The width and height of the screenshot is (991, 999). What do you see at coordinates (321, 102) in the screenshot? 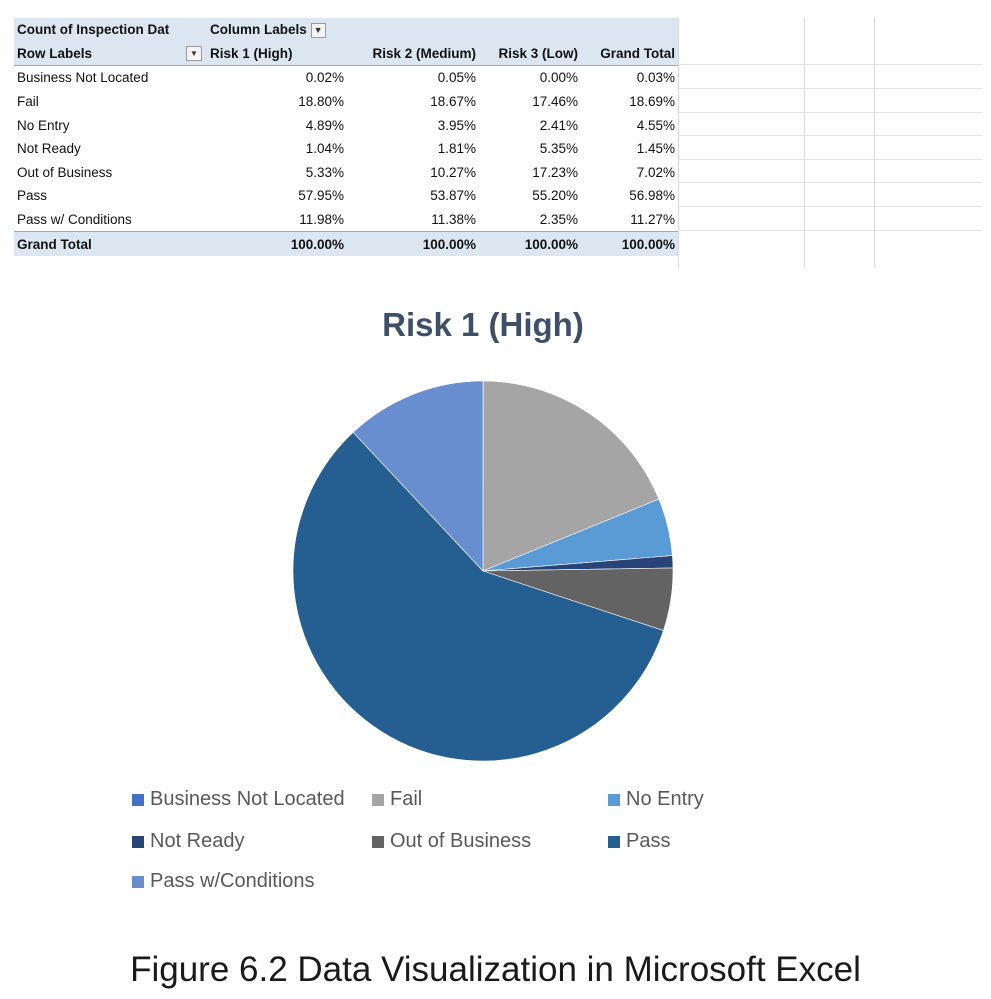
I see `cell-value: 18.80%` at bounding box center [321, 102].